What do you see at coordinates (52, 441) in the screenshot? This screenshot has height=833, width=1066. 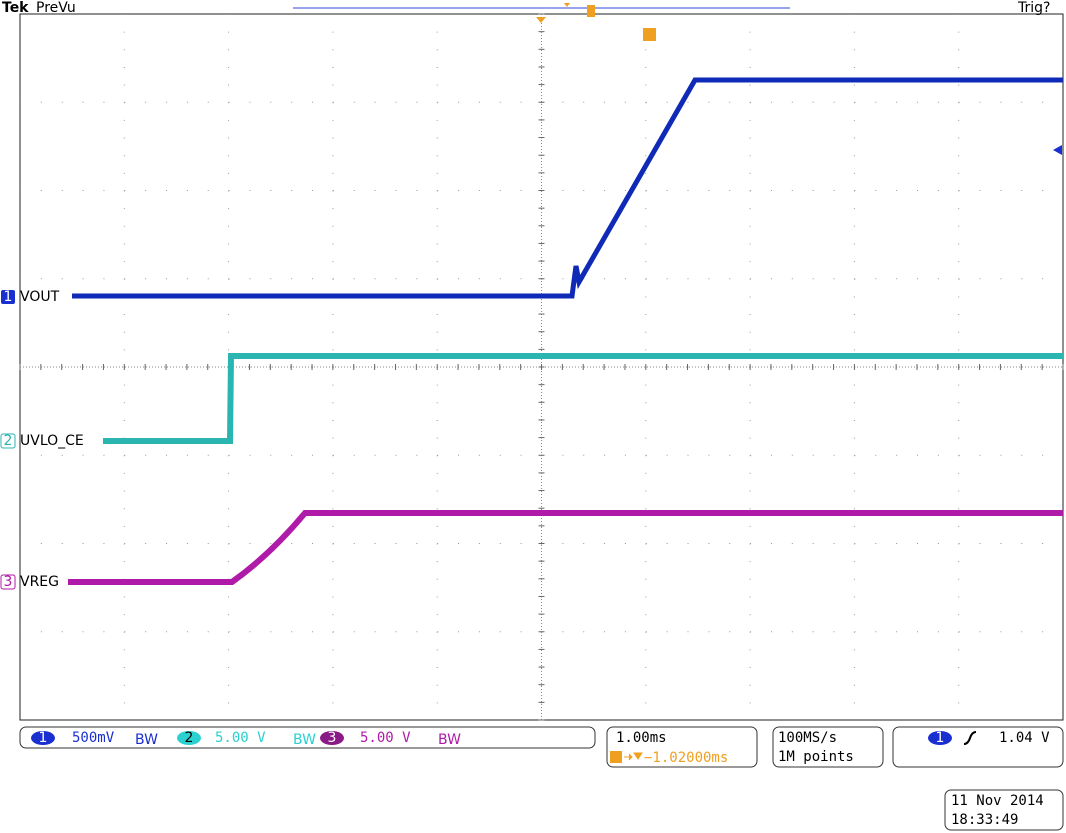 I see `ch2-label: UVLO_CE` at bounding box center [52, 441].